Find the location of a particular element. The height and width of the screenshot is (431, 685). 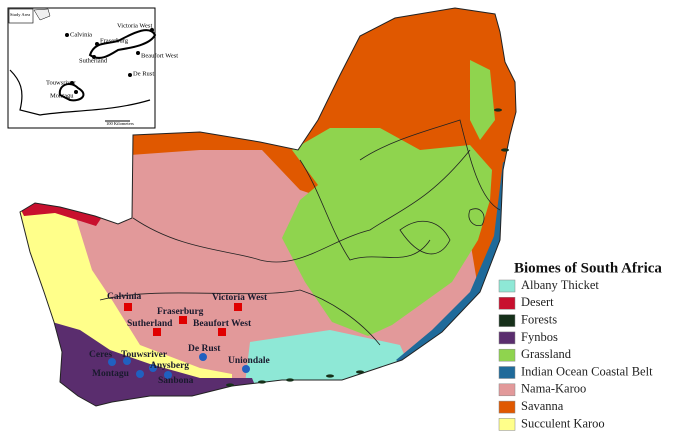

place-label: Victoria West is located at coordinates (240, 298).